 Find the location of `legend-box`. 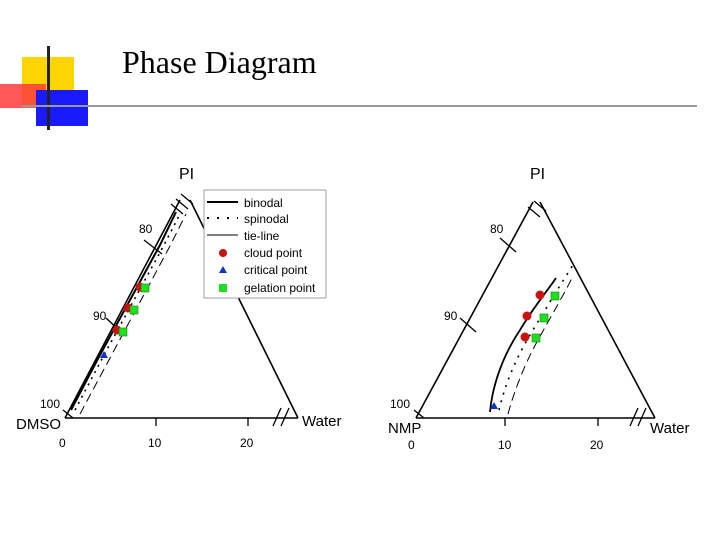

legend-box is located at coordinates (265, 244).